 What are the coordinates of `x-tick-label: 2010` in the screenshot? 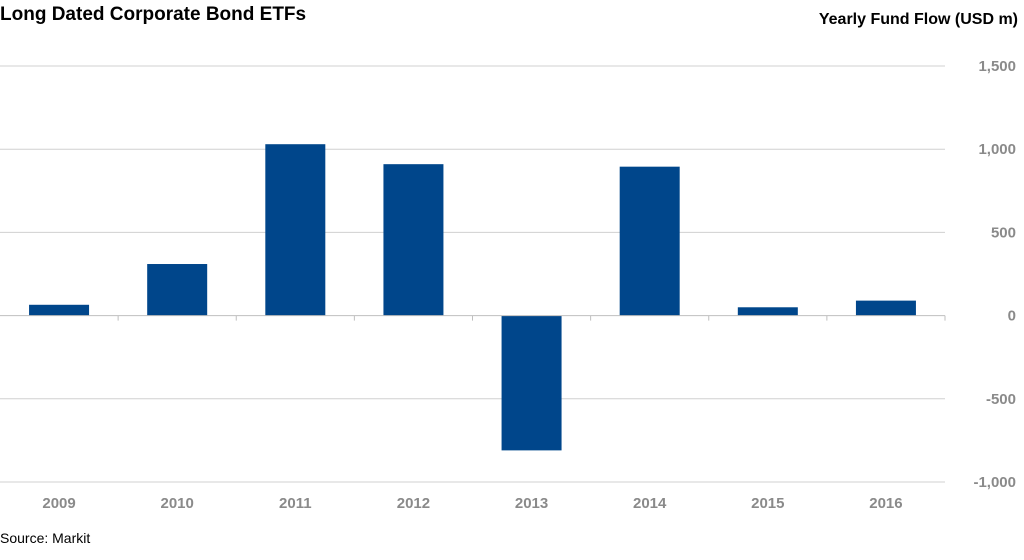 It's located at (177, 503).